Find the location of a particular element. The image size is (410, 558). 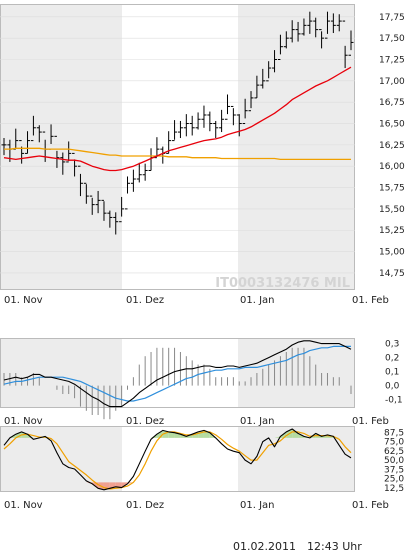

price-y-tick-label: 17,00 is located at coordinates (392, 82).